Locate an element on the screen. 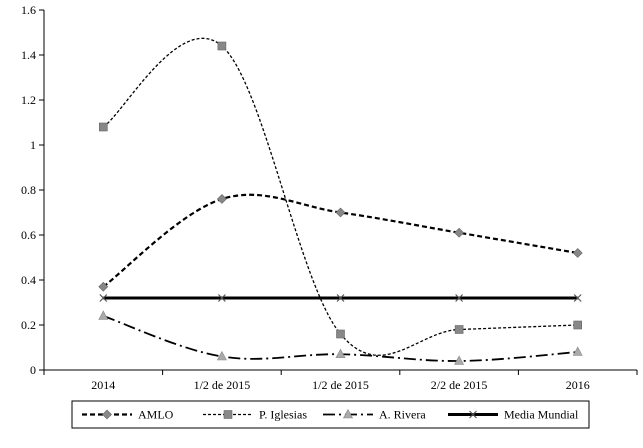 Image resolution: width=643 pixels, height=448 pixels. legend-label: P. Iglesias is located at coordinates (283, 415).